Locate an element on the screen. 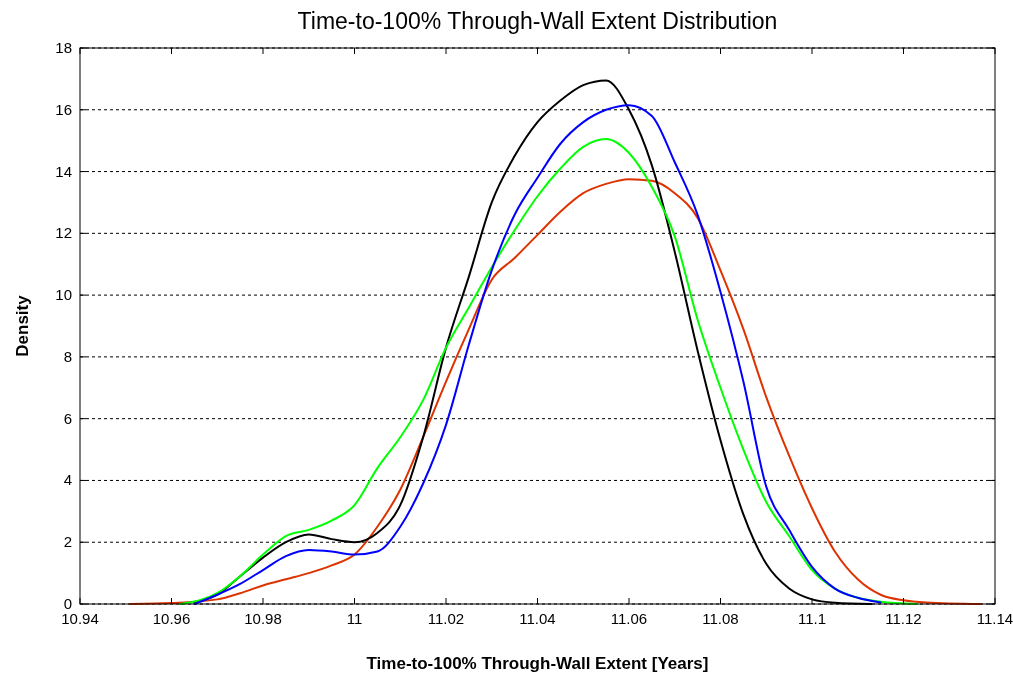 The width and height of the screenshot is (1013, 679). x-tick-label: 10.94 is located at coordinates (80, 618).